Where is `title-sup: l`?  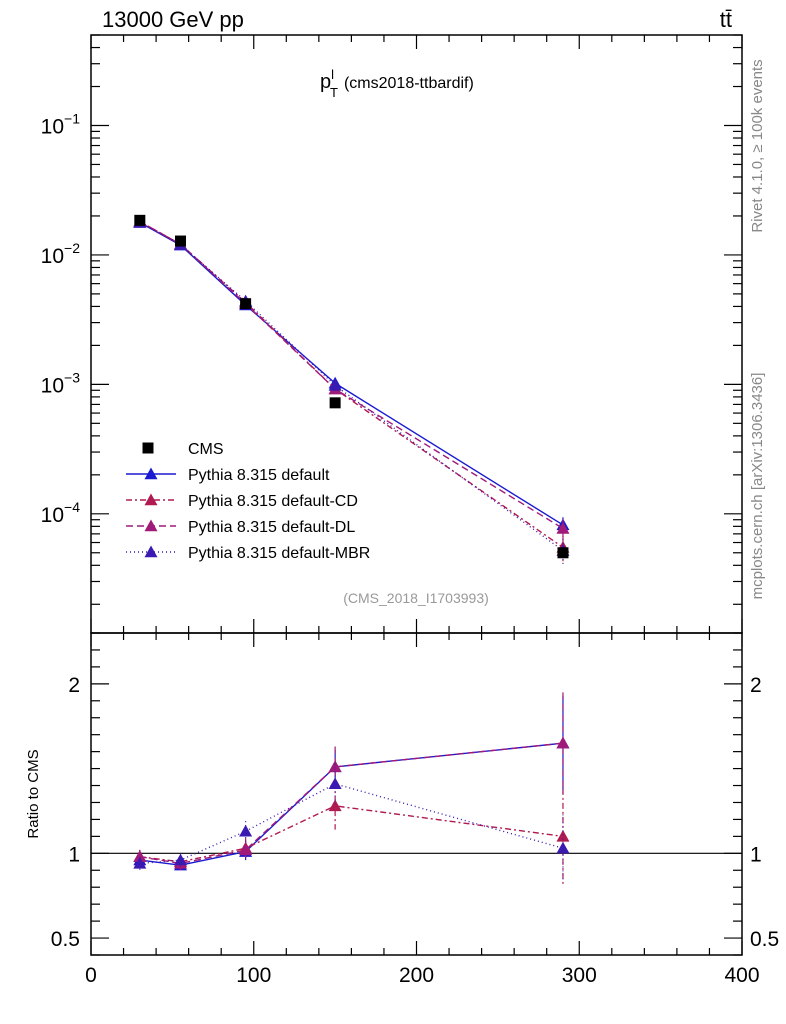
title-sup: l is located at coordinates (332, 74).